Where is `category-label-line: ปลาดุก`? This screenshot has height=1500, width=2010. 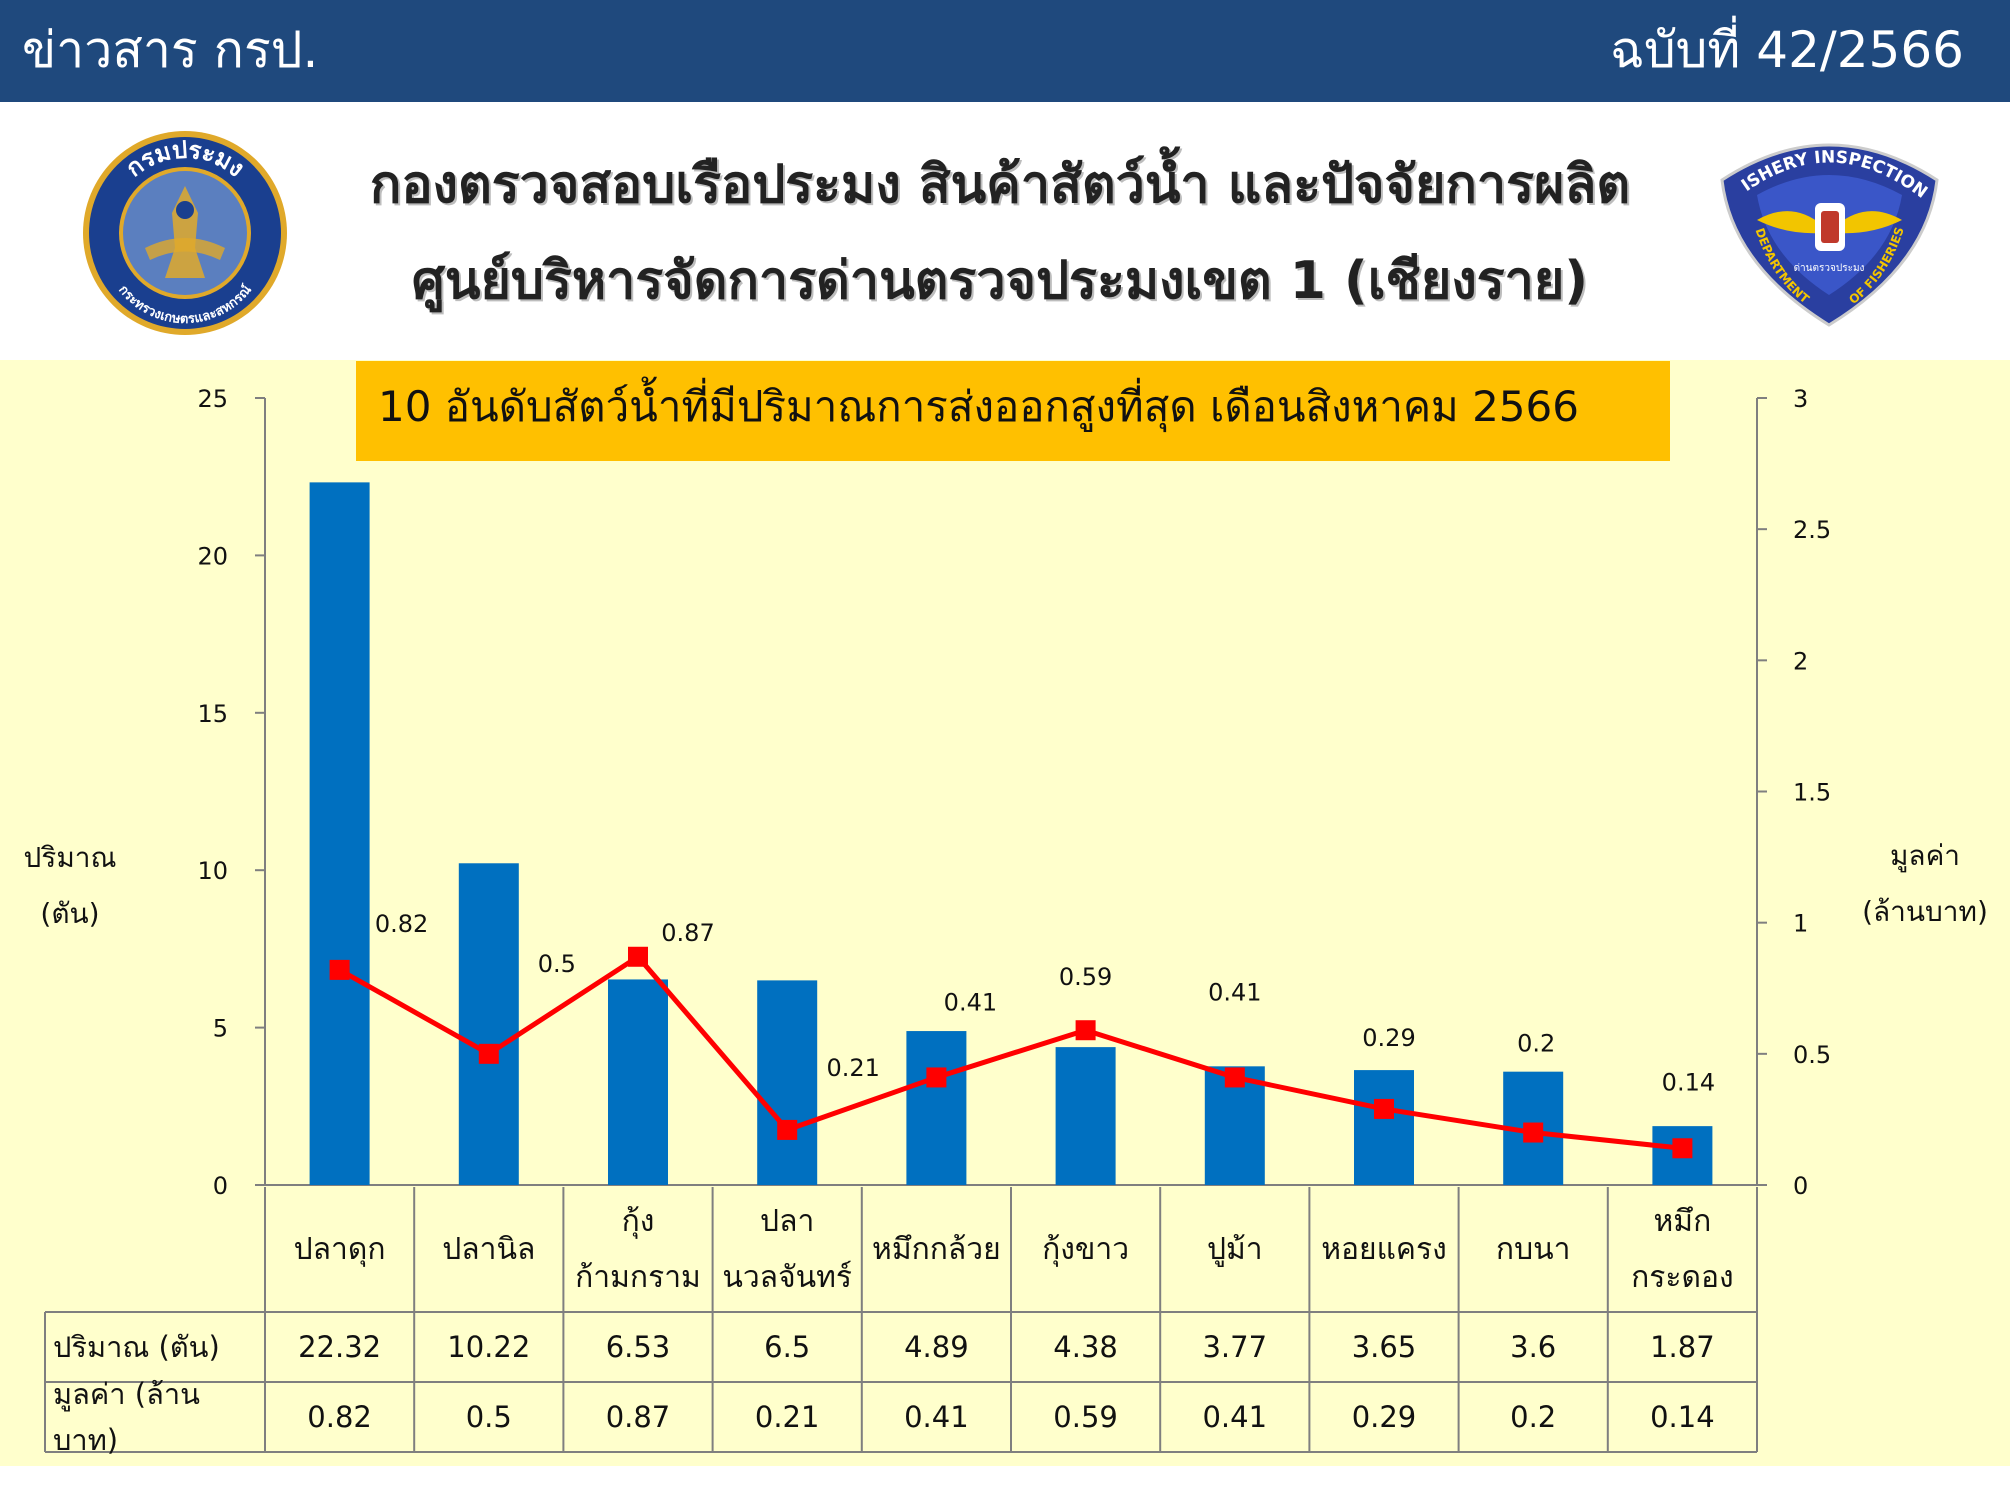 category-label-line: ปลาดุก is located at coordinates (339, 1249).